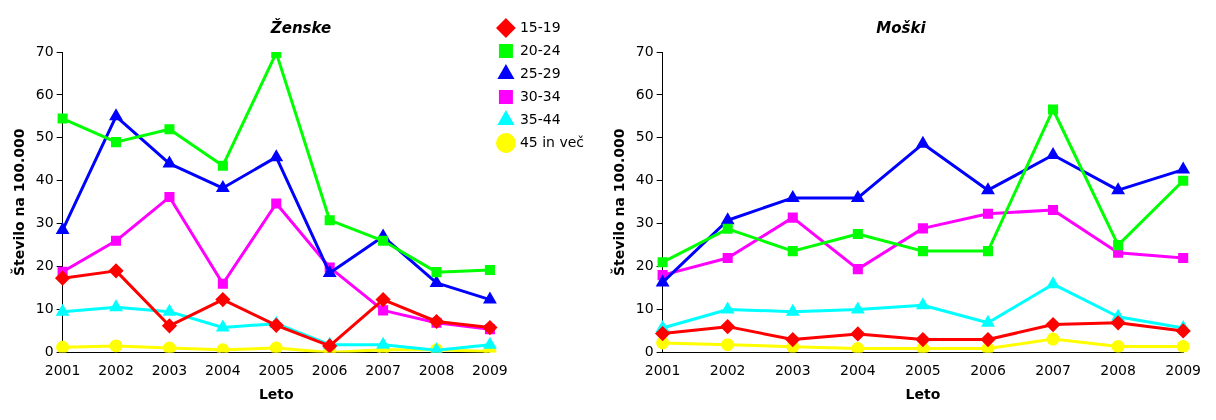  I want to click on chart-title: Ženske, so click(300, 27).